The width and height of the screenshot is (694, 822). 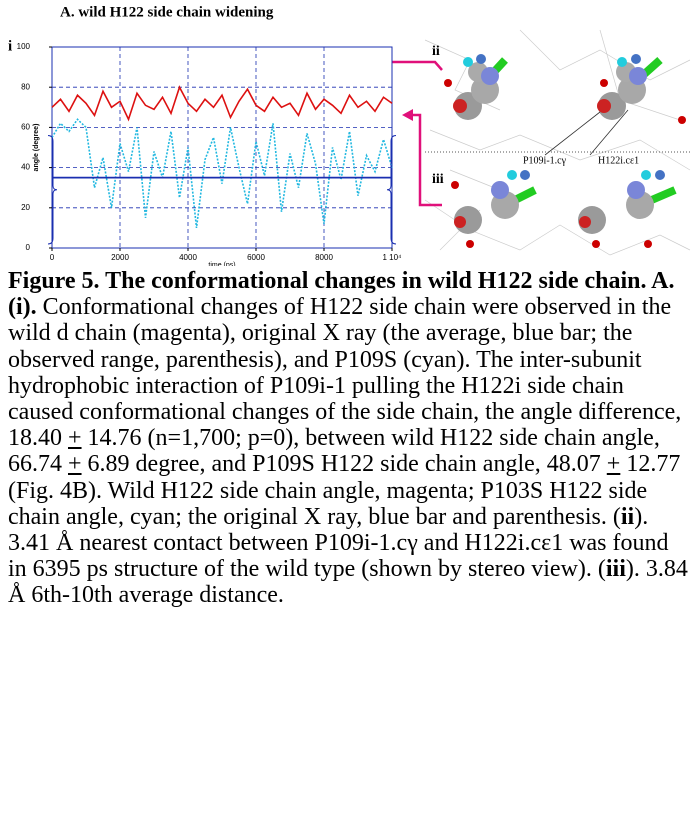 What do you see at coordinates (25, 127) in the screenshot?
I see `y-tick-label: 60` at bounding box center [25, 127].